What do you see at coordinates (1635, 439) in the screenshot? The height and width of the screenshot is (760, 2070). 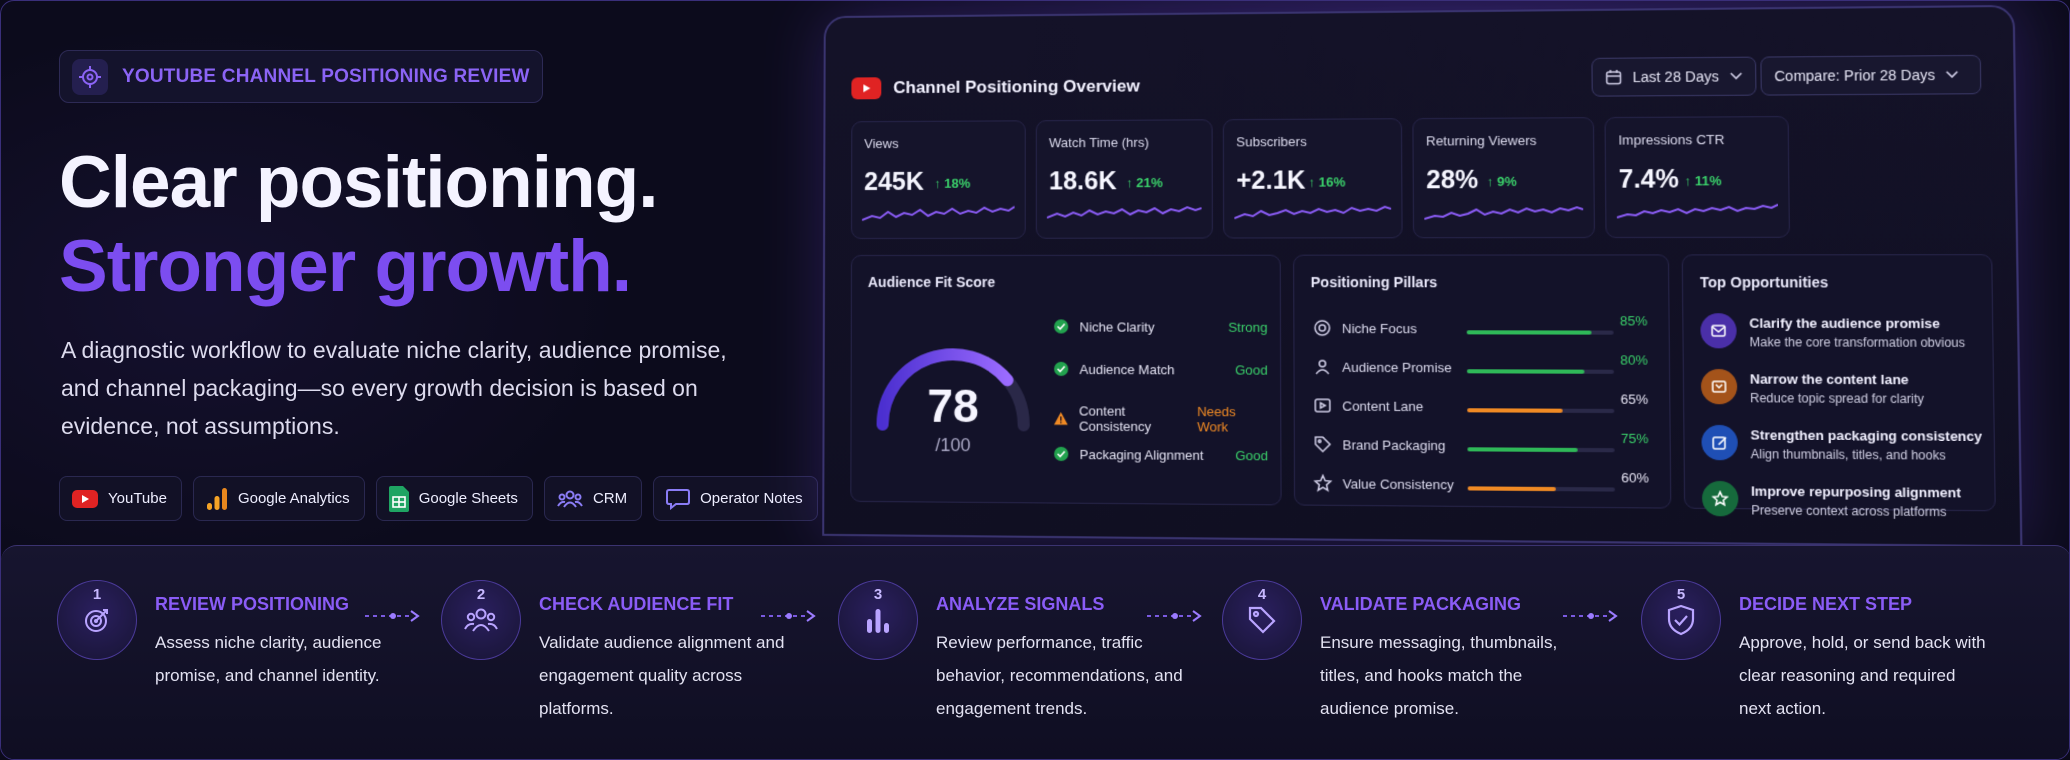 I see `pillar-percent: 75%` at bounding box center [1635, 439].